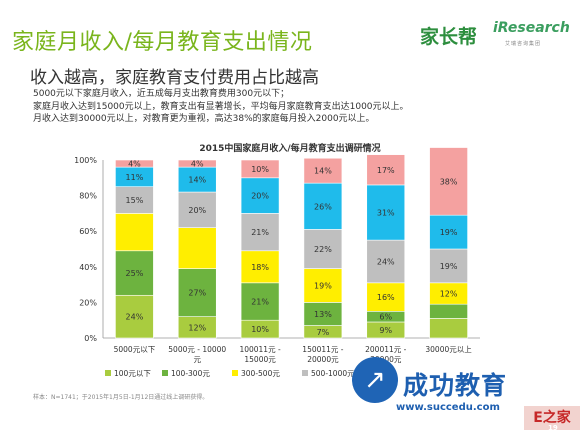  Describe the element at coordinates (88, 302) in the screenshot. I see `y-tick-label: 20%` at that location.